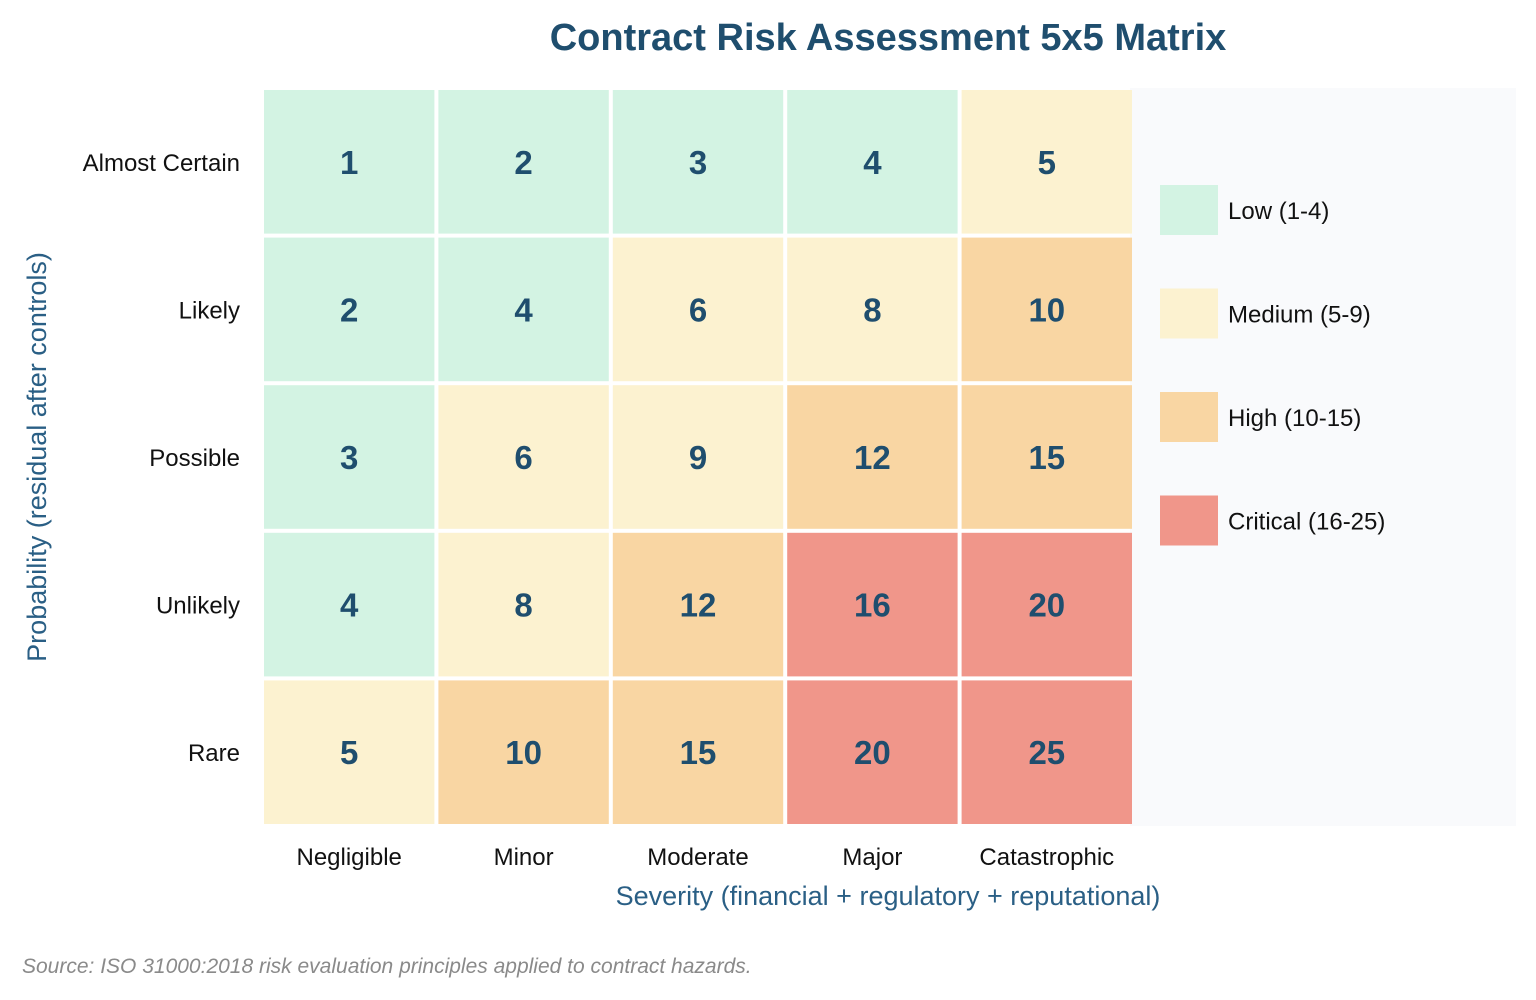  Describe the element at coordinates (524, 857) in the screenshot. I see `column-tick-label: Minor` at that location.